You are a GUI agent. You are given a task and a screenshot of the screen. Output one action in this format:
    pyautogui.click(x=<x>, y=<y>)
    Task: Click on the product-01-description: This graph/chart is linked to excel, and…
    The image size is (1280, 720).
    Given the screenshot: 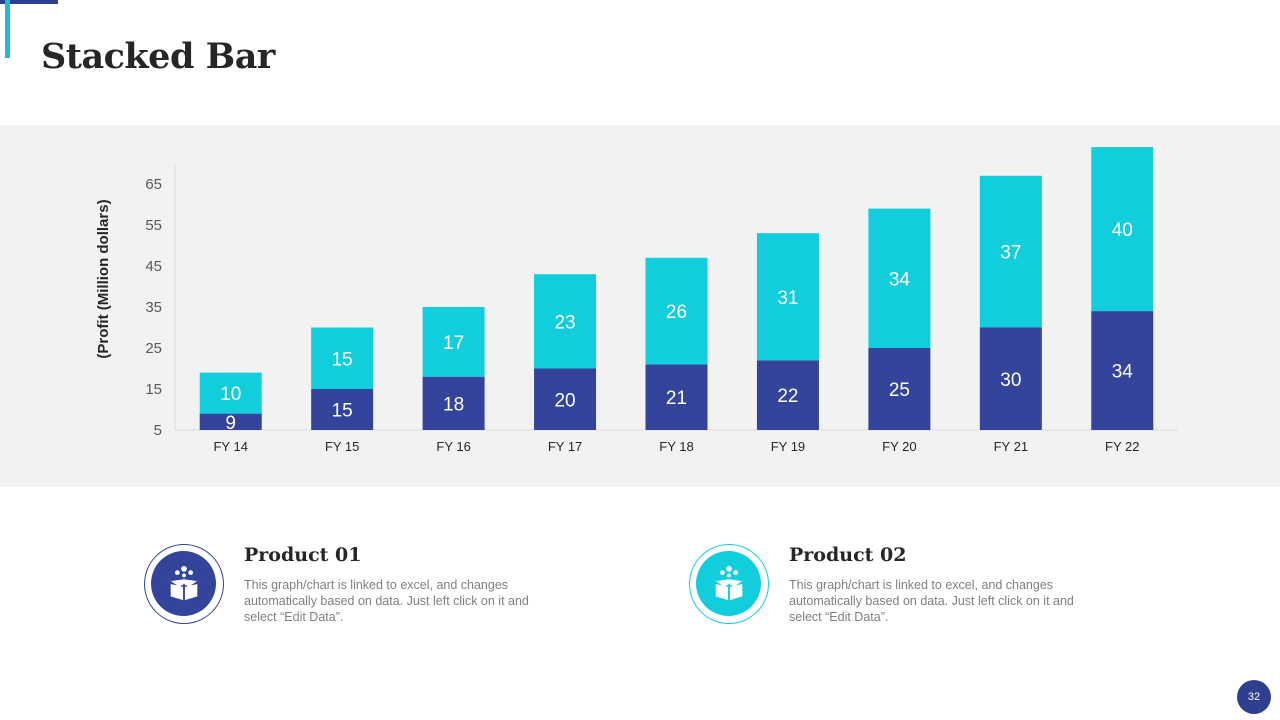 What is the action you would take?
    pyautogui.click(x=386, y=601)
    